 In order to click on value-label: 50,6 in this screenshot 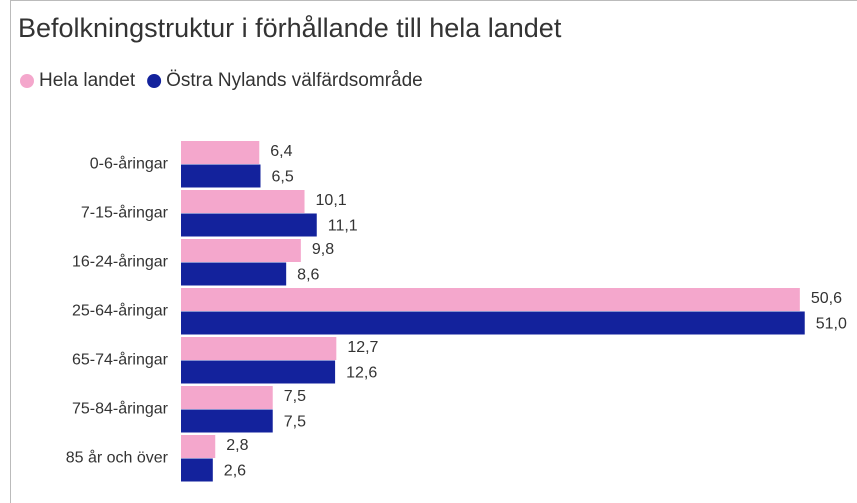, I will do `click(826, 298)`.